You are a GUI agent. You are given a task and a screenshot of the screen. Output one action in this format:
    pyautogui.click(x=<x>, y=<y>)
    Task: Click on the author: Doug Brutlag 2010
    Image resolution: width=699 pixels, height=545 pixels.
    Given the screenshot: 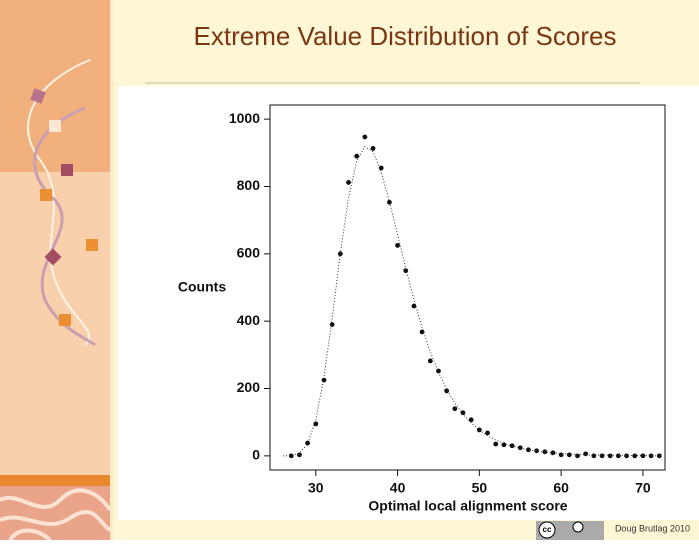 What is the action you would take?
    pyautogui.click(x=652, y=528)
    